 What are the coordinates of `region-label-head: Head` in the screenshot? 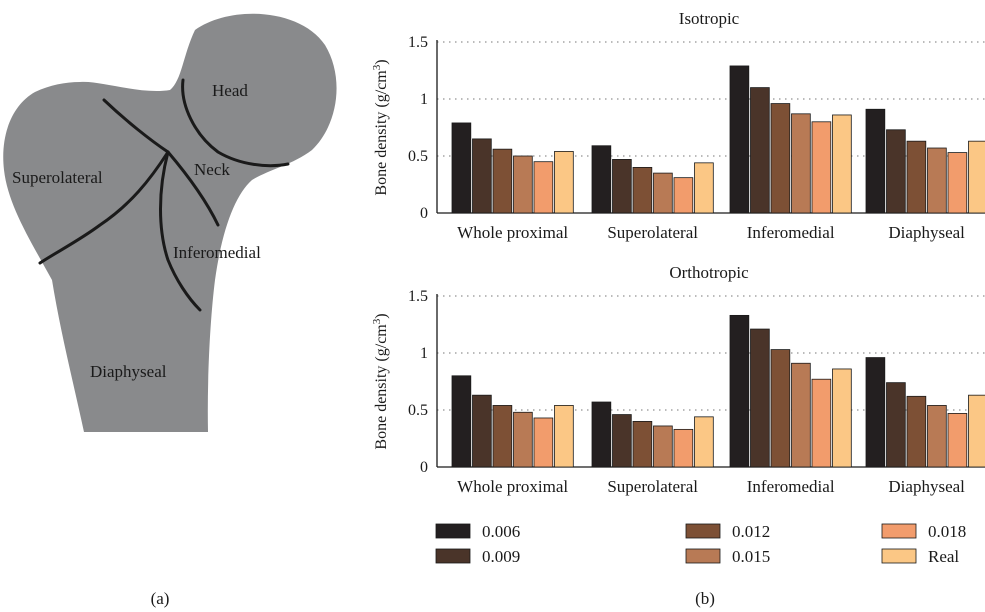 It's located at (230, 90).